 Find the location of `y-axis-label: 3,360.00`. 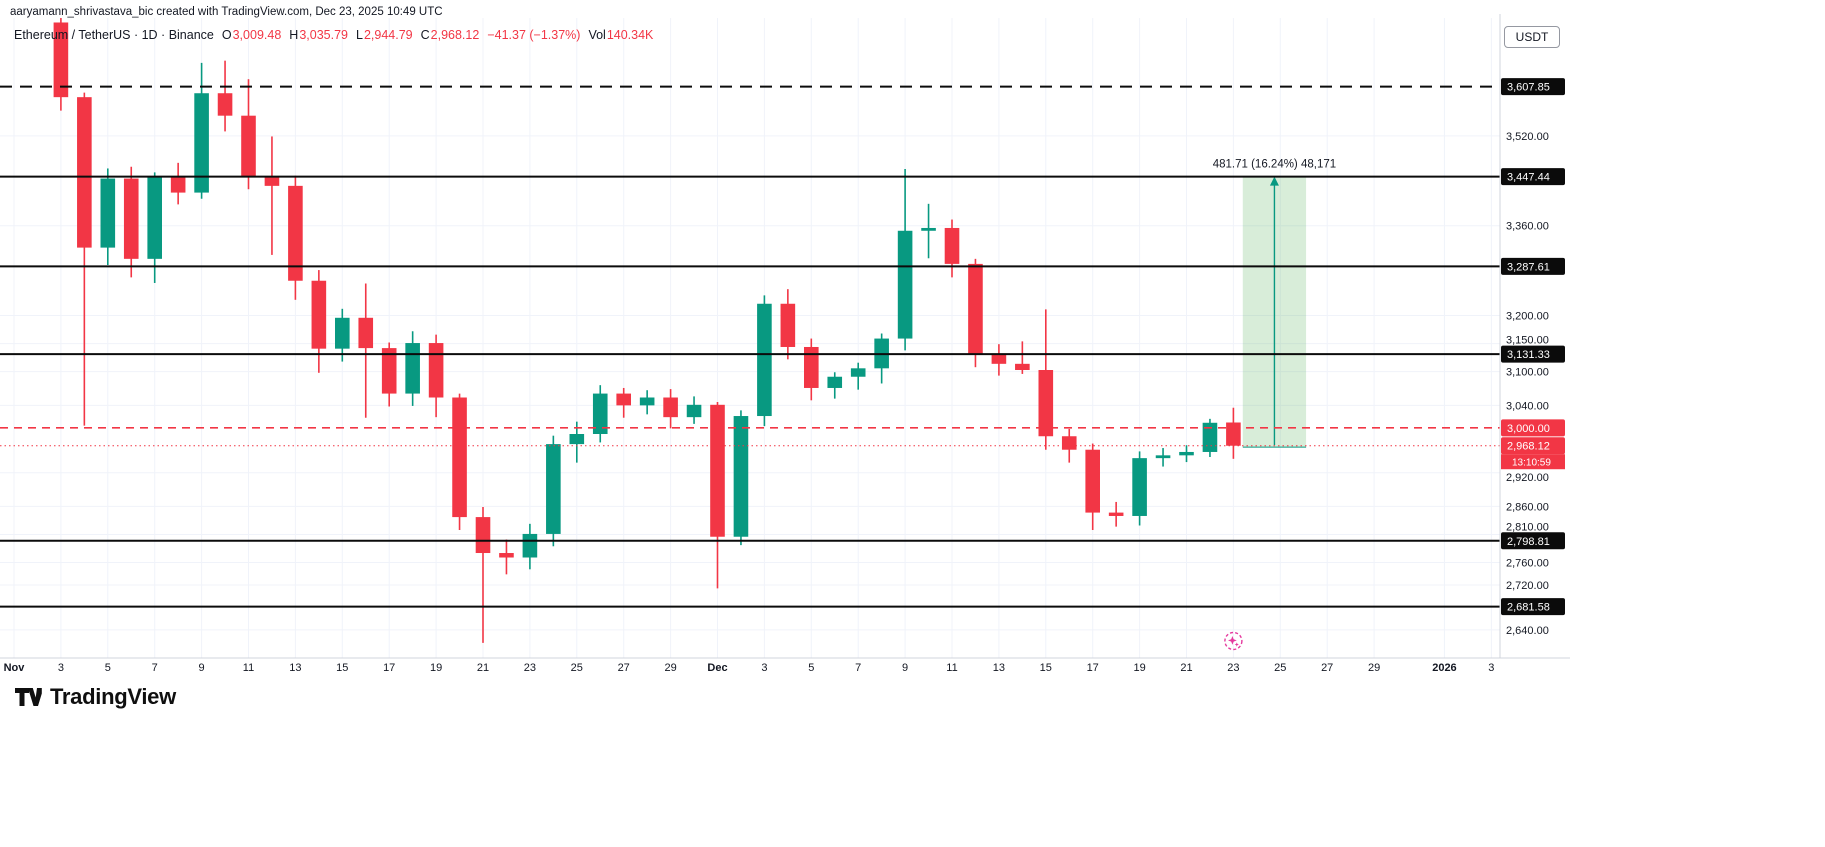

y-axis-label: 3,360.00 is located at coordinates (1527, 227).